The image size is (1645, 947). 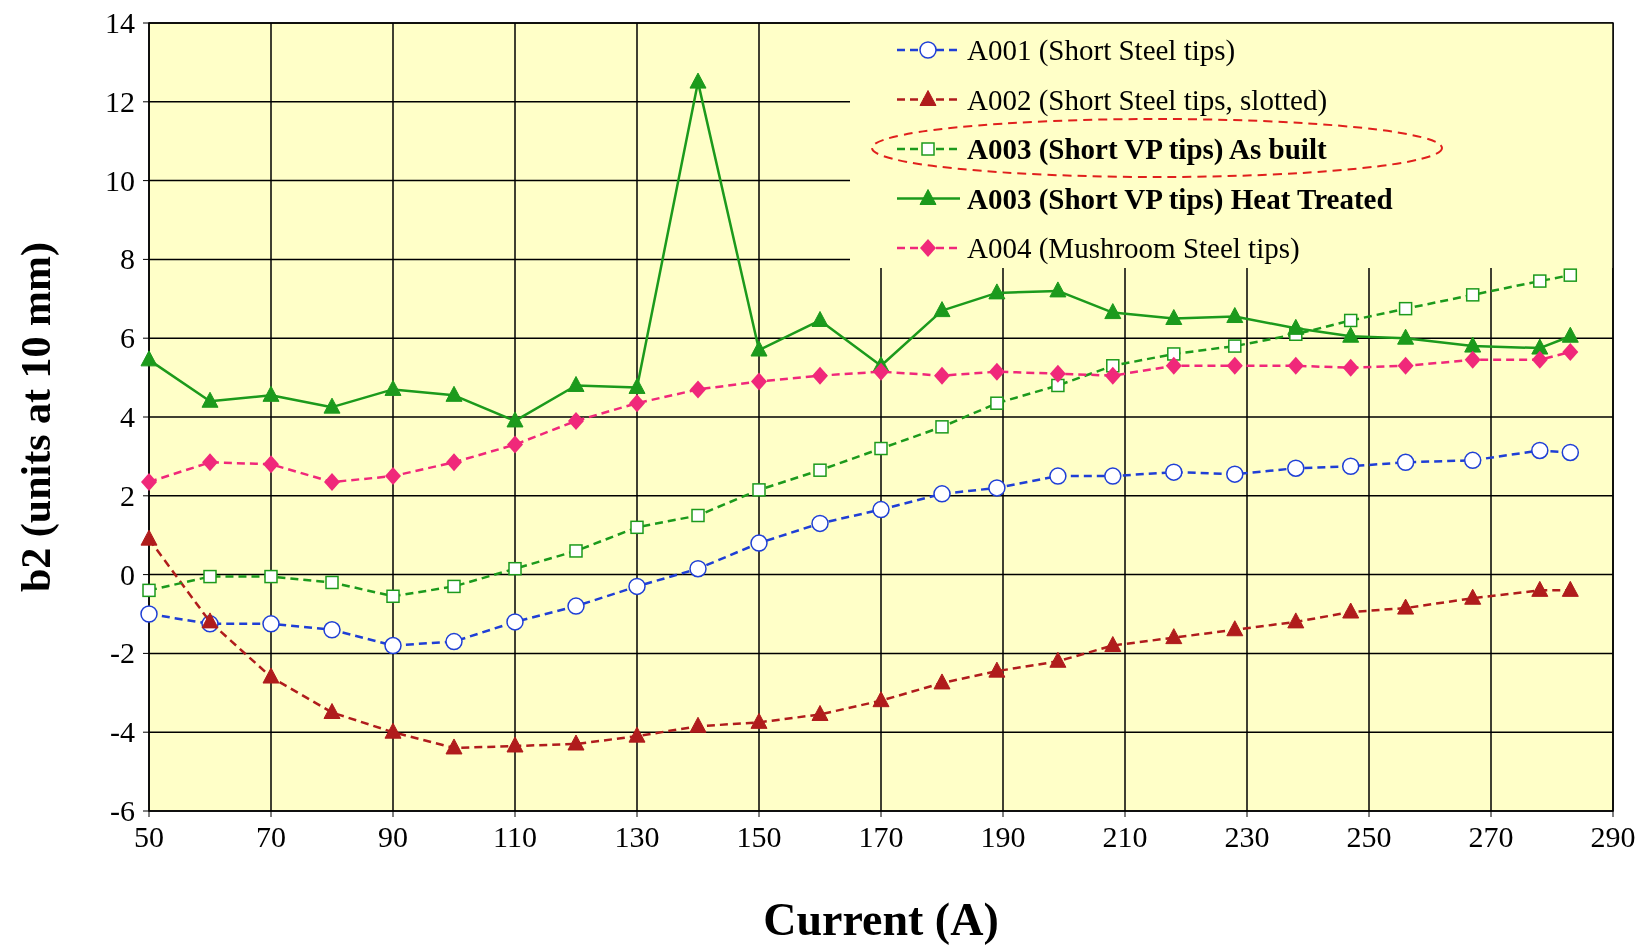 I want to click on y-tick-label: -4, so click(x=122, y=732).